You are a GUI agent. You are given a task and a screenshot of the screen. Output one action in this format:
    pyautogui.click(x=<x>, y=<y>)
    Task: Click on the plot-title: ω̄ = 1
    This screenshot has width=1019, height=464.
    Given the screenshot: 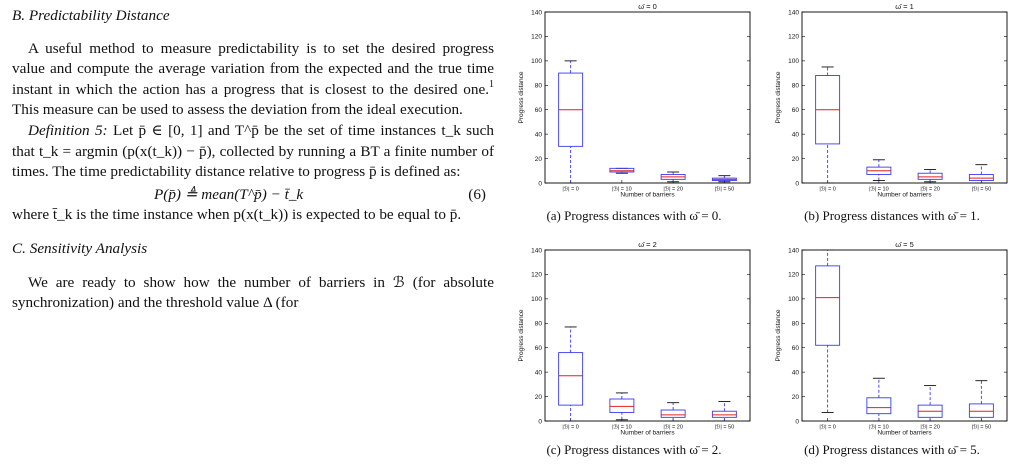 What is the action you would take?
    pyautogui.click(x=904, y=6)
    